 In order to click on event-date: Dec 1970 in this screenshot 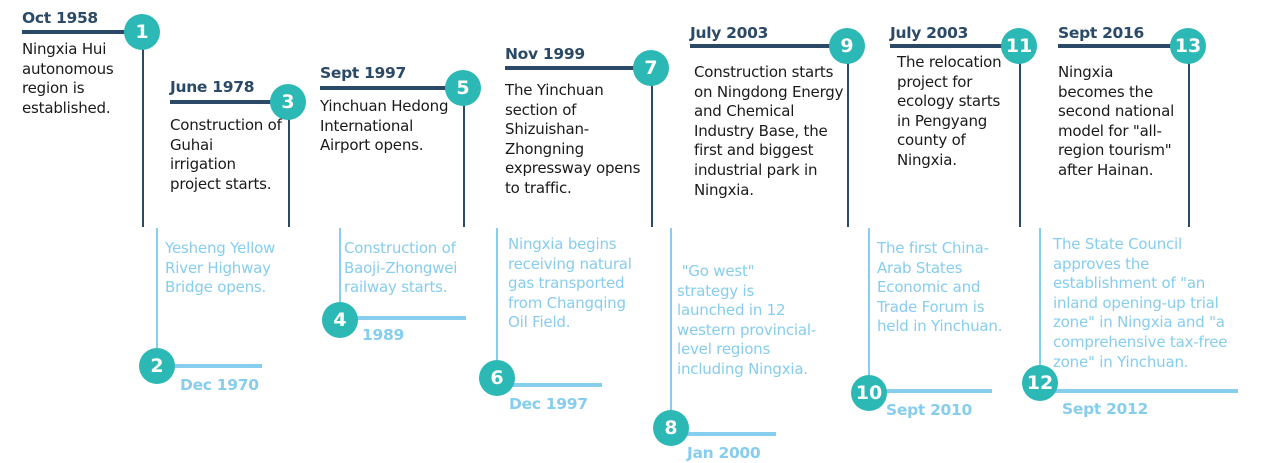, I will do `click(219, 385)`.